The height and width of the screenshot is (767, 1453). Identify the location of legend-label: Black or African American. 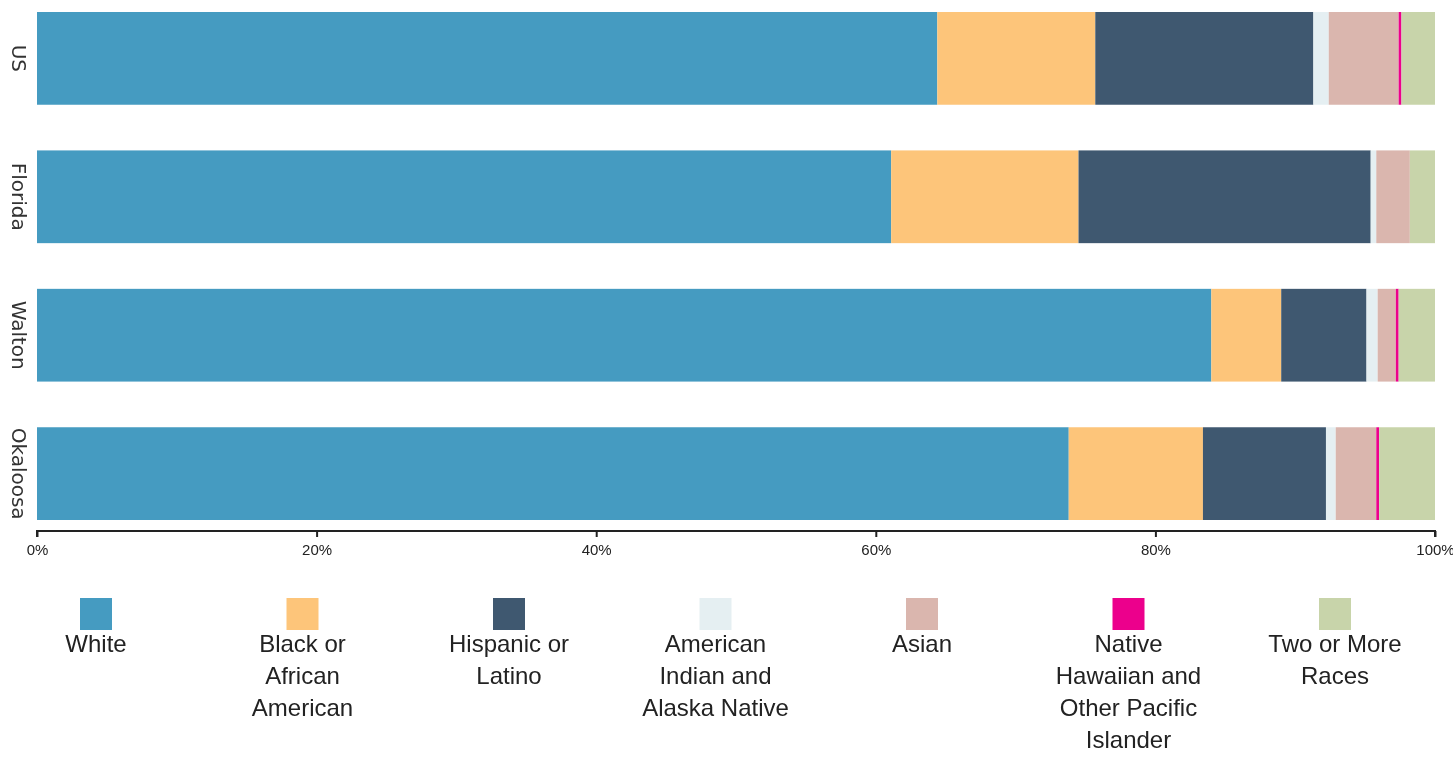
(302, 675).